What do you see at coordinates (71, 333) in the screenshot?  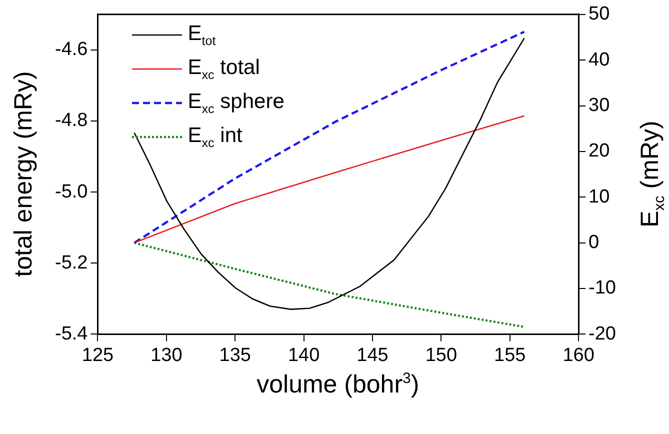 I see `y-tick-label: -5.4` at bounding box center [71, 333].